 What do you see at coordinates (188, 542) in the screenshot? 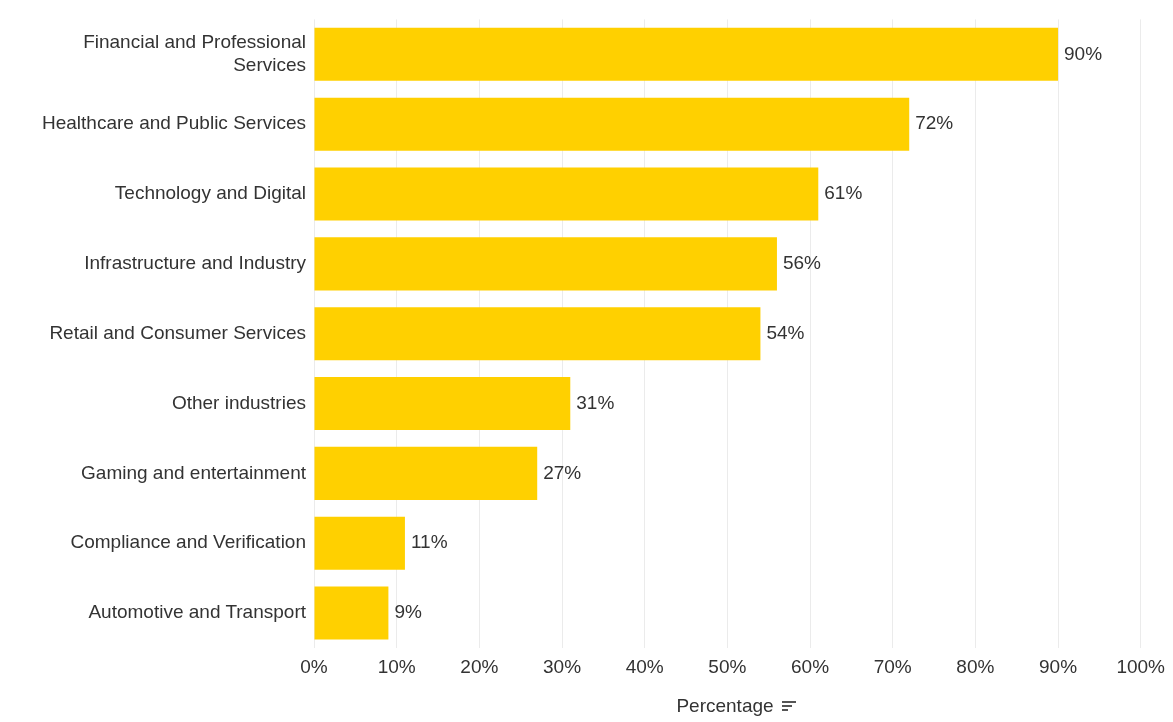
I see `y-tick-label: Compliance and Verification` at bounding box center [188, 542].